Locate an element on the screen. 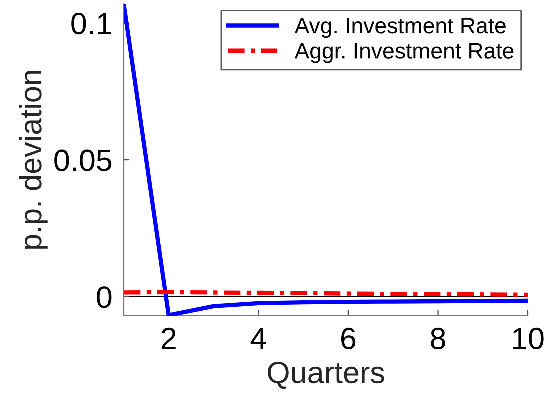 The image size is (551, 407). x-tick-label: 2 is located at coordinates (169, 339).